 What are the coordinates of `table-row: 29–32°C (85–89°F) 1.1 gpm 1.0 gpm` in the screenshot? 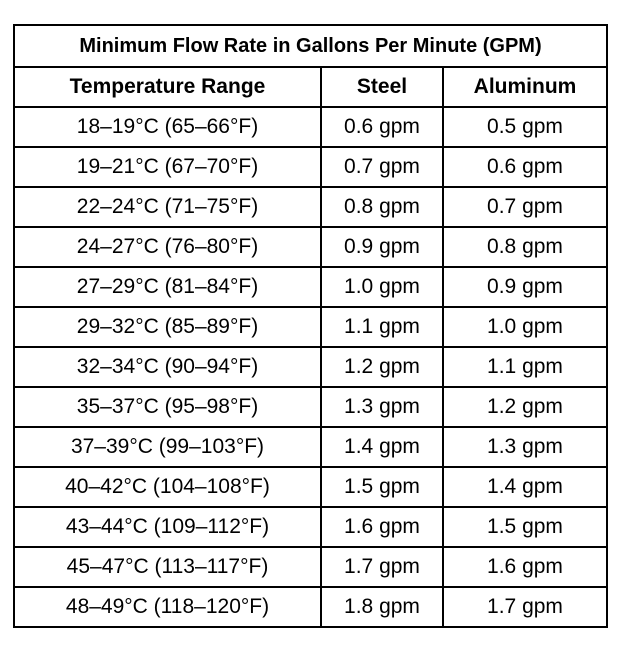 It's located at (310, 327).